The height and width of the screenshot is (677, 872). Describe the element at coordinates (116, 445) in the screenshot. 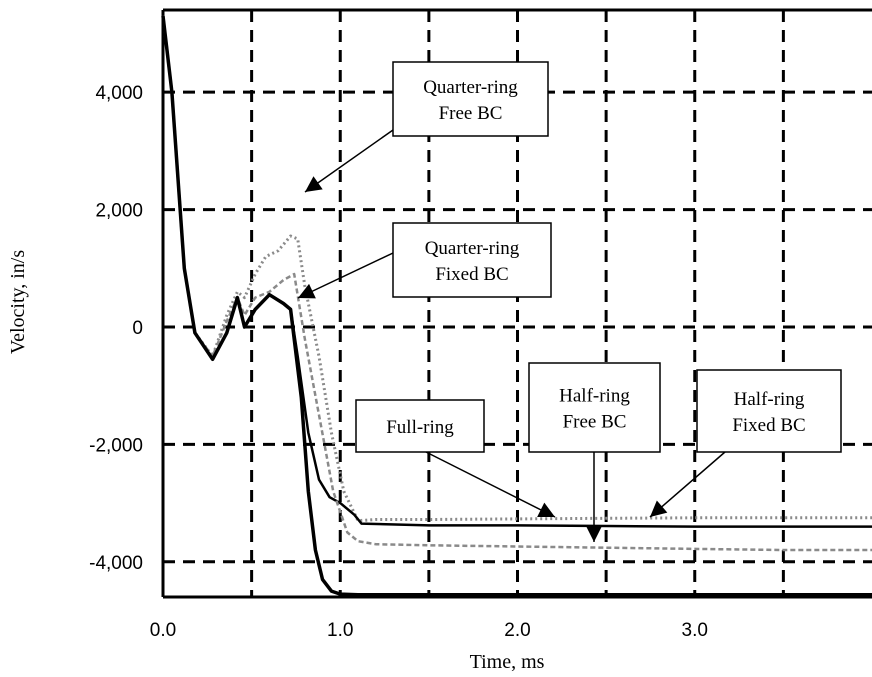

I see `y-tick-label: -2,000` at that location.